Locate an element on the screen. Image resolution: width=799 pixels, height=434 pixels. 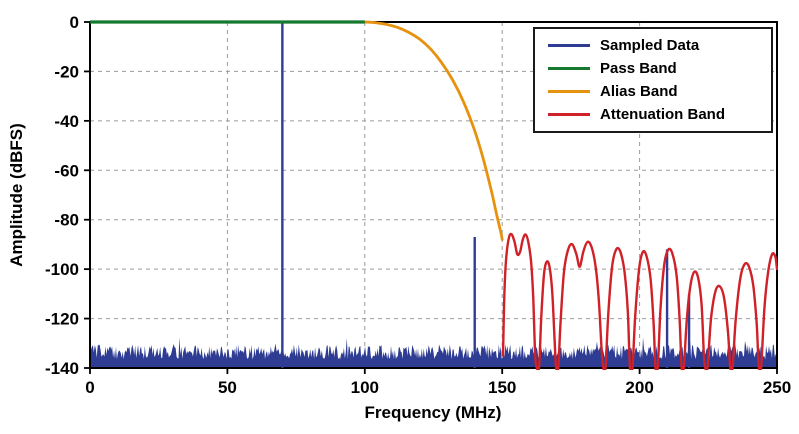
svg-text: -40 is located at coordinates (66, 121).